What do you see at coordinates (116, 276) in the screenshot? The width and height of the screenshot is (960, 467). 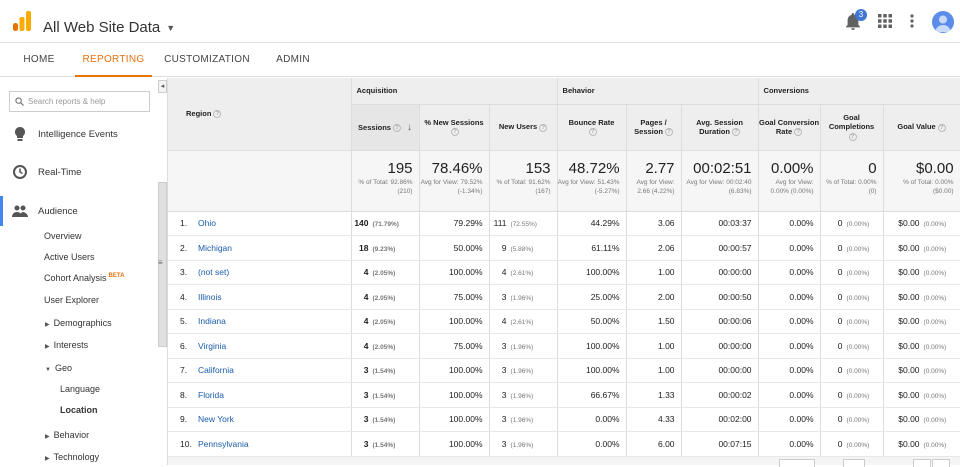 I see `beta-badge: BETA` at bounding box center [116, 276].